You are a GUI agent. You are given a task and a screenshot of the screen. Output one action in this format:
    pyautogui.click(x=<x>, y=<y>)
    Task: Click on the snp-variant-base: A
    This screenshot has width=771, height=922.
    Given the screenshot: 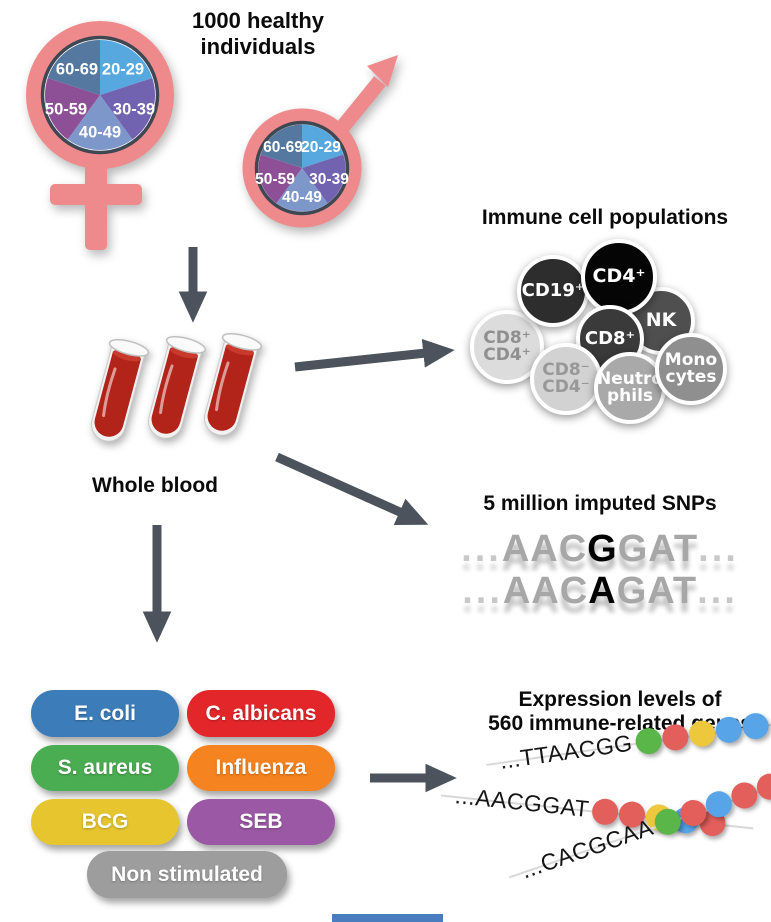 What is the action you would take?
    pyautogui.click(x=602, y=591)
    